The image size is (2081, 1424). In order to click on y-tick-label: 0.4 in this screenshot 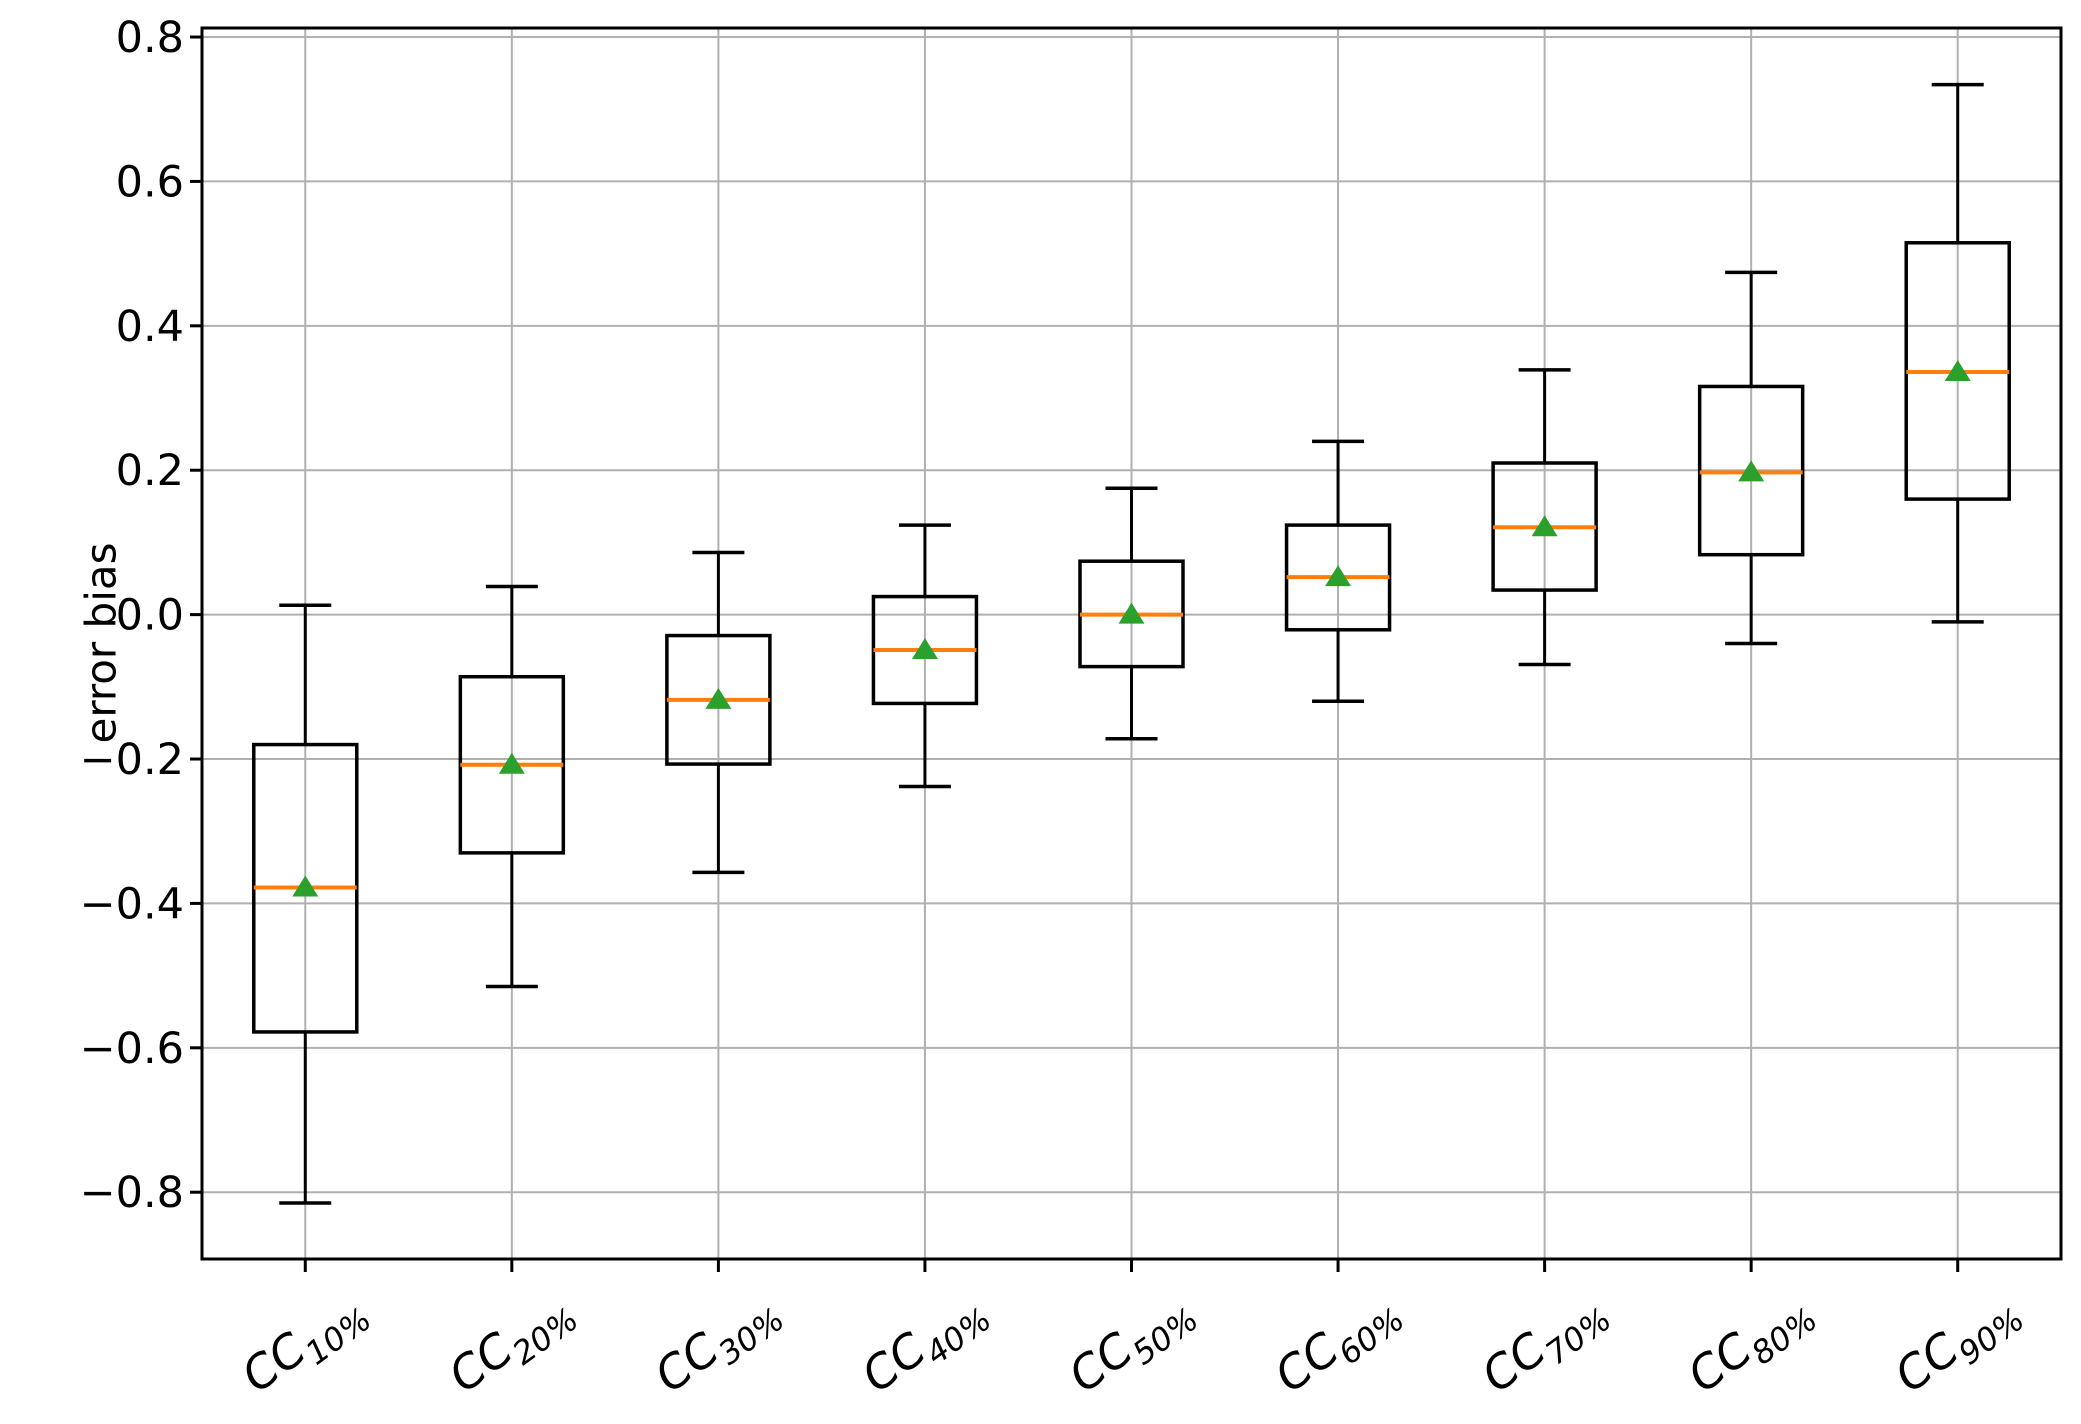, I will do `click(150, 327)`.